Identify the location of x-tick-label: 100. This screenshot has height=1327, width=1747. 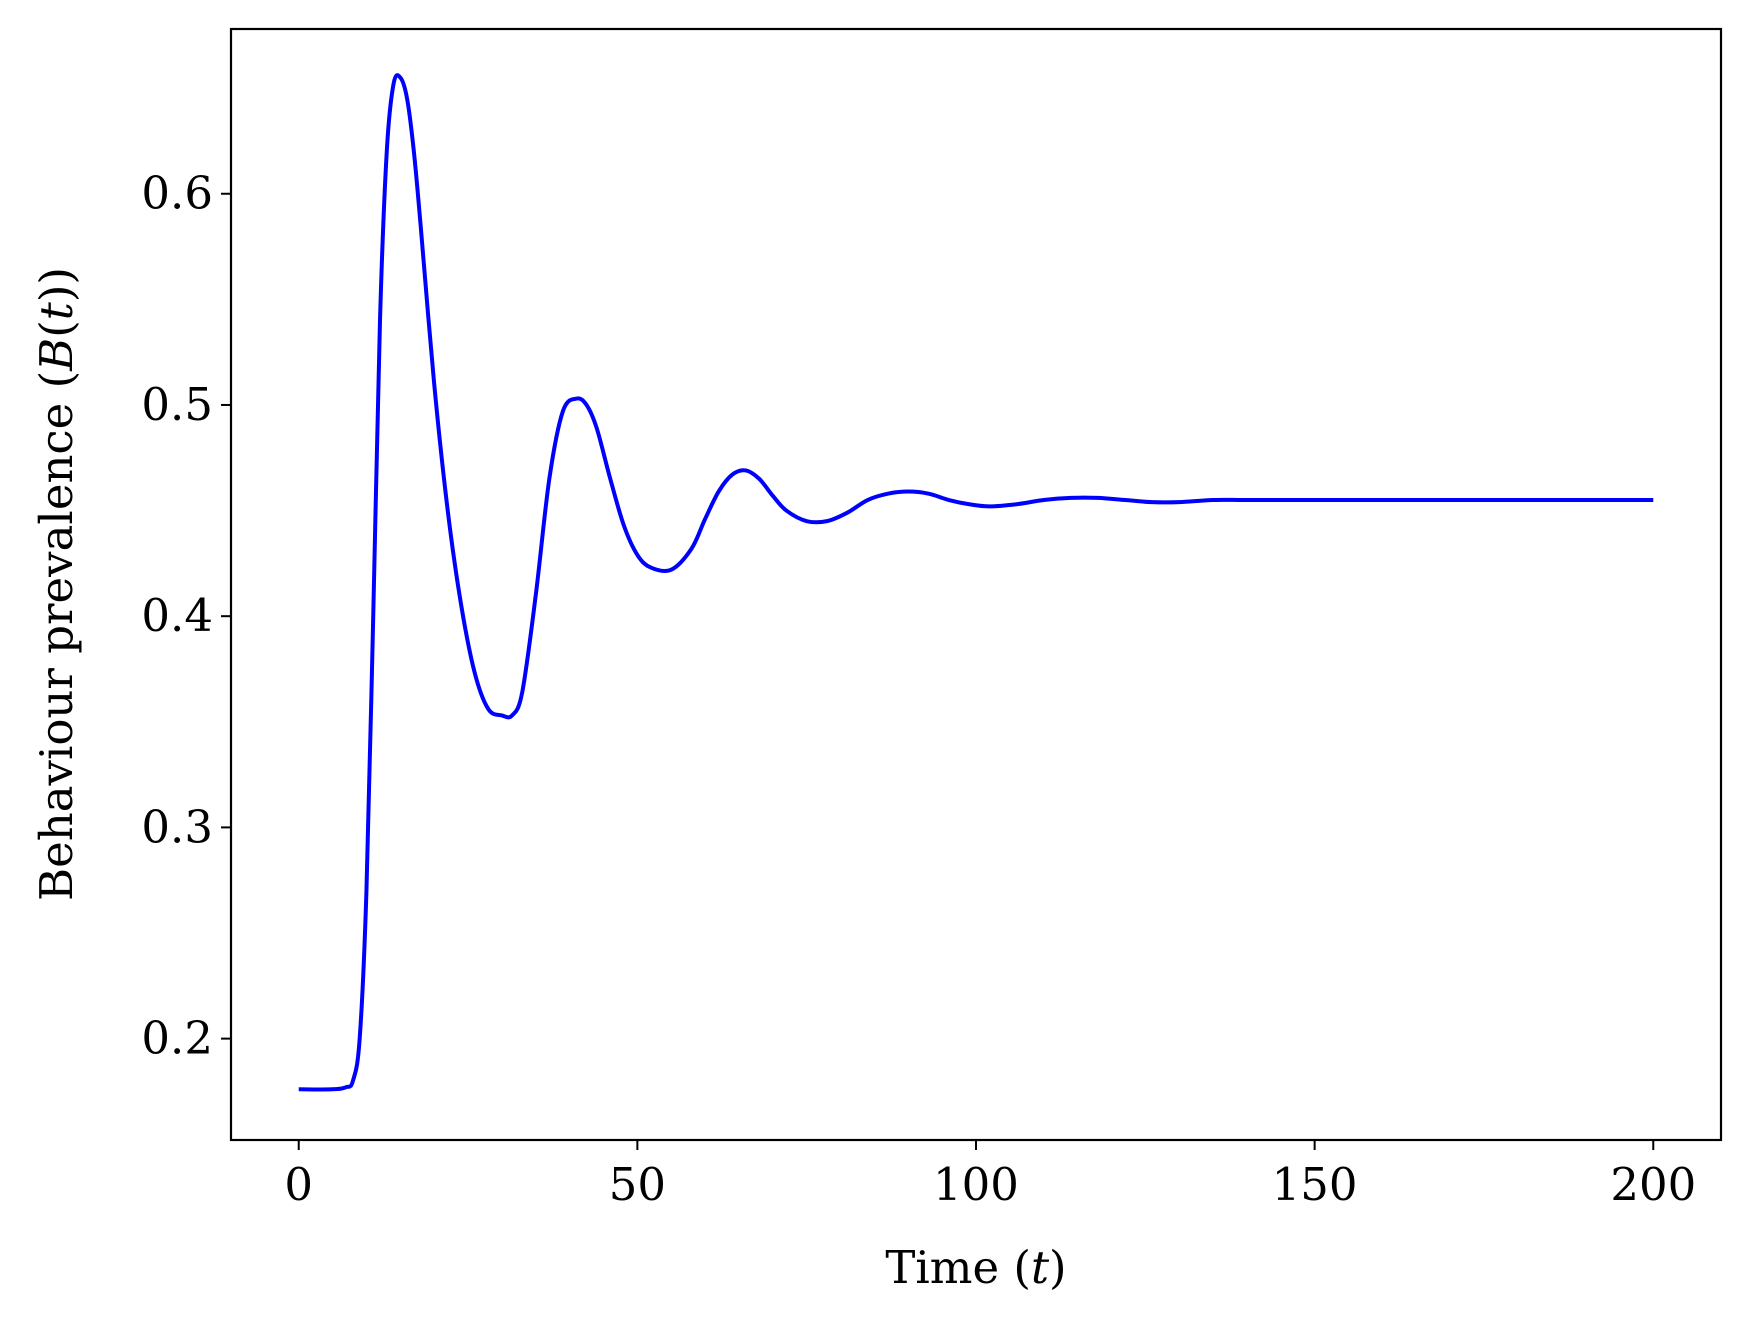
(976, 1184).